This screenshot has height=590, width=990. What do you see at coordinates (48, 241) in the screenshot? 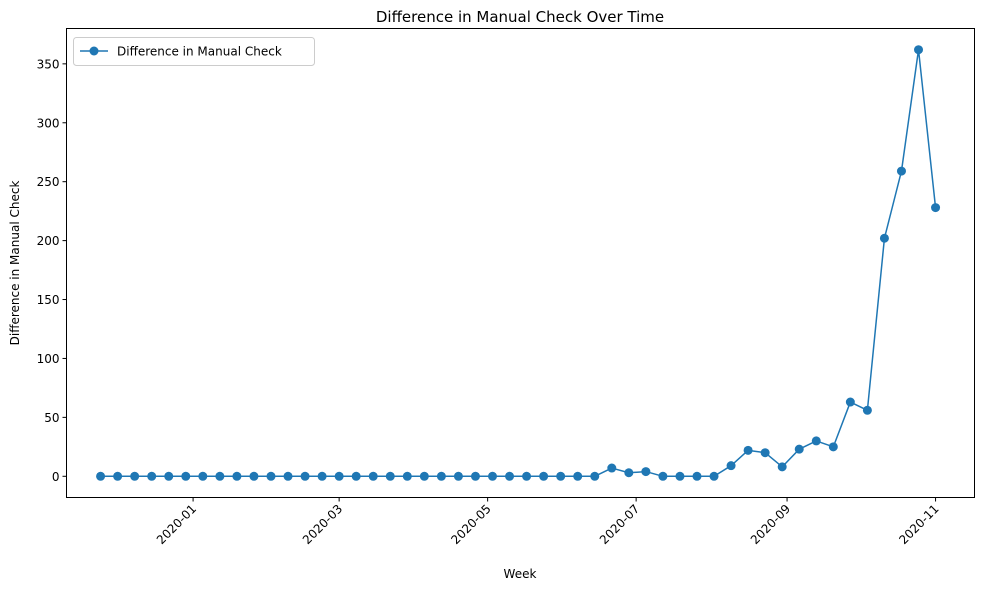
I see `y-tick-label: 200` at bounding box center [48, 241].